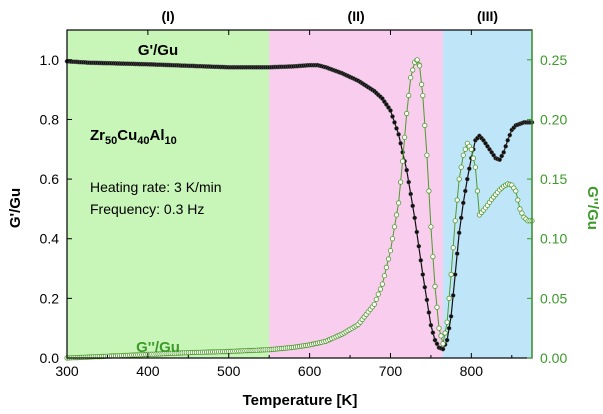  What do you see at coordinates (50, 179) in the screenshot?
I see `y-tick-label: 0.6` at bounding box center [50, 179].